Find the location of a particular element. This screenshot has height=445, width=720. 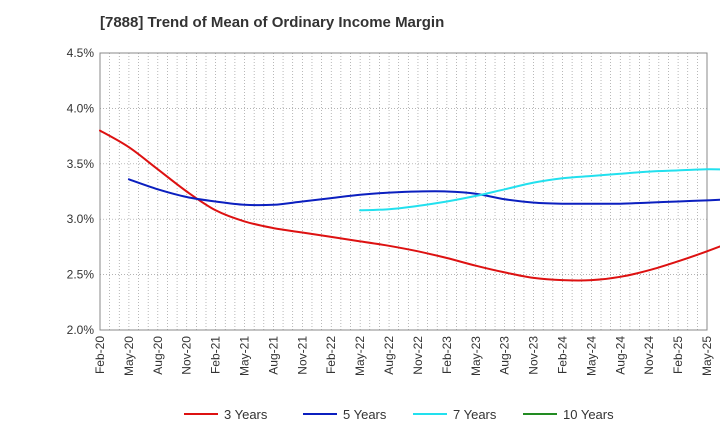

series-line-5-years is located at coordinates (423, 192).